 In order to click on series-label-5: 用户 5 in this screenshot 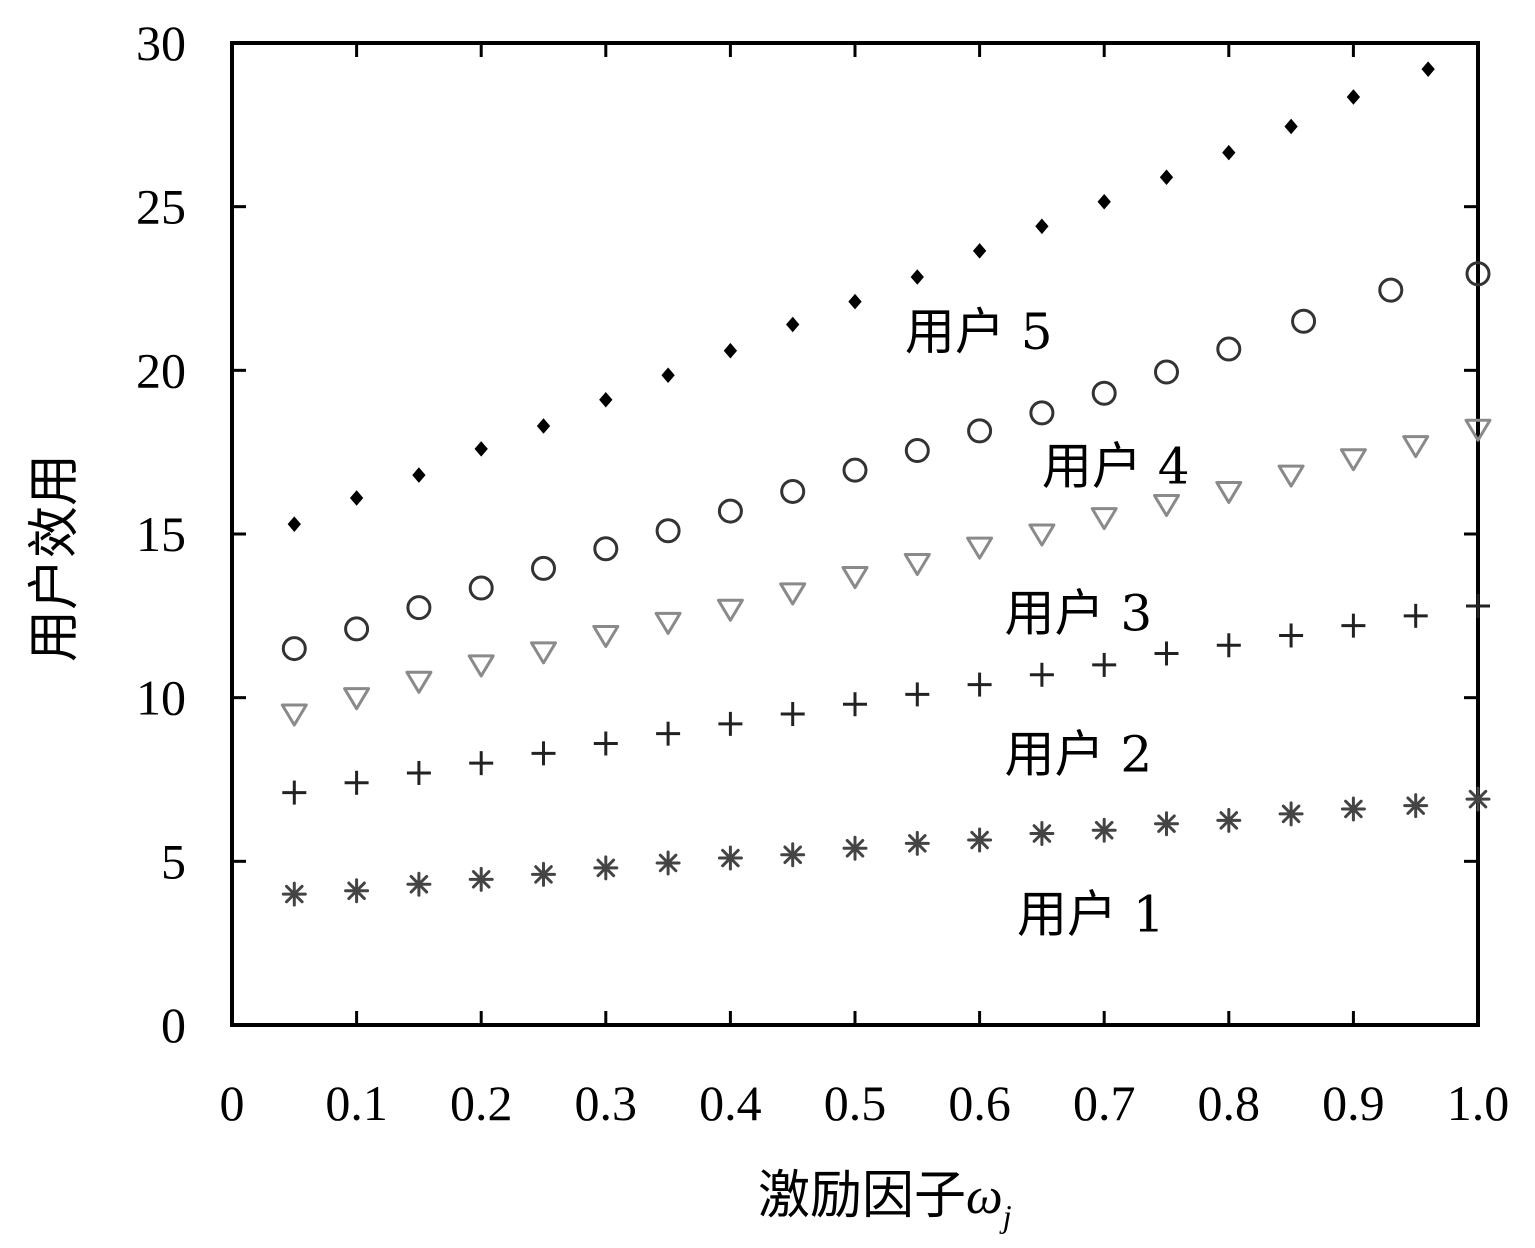, I will do `click(979, 332)`.